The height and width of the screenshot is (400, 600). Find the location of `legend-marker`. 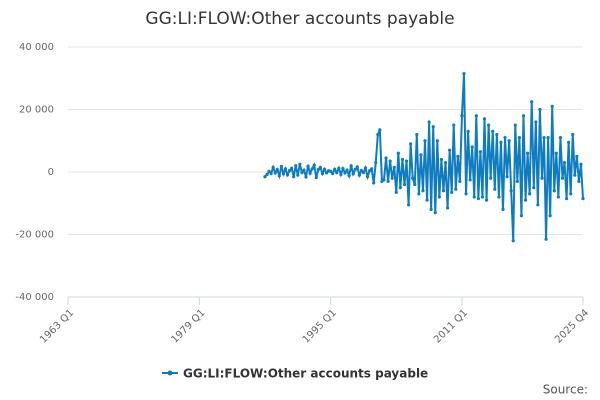

legend-marker is located at coordinates (170, 373).